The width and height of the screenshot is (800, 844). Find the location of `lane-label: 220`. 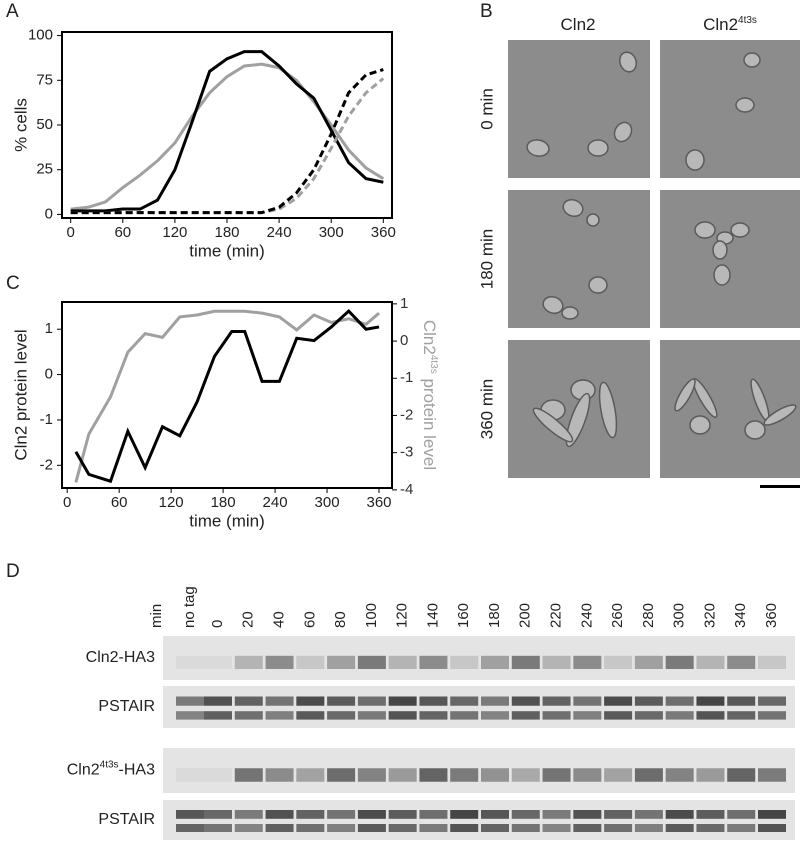

lane-label: 220 is located at coordinates (556, 615).